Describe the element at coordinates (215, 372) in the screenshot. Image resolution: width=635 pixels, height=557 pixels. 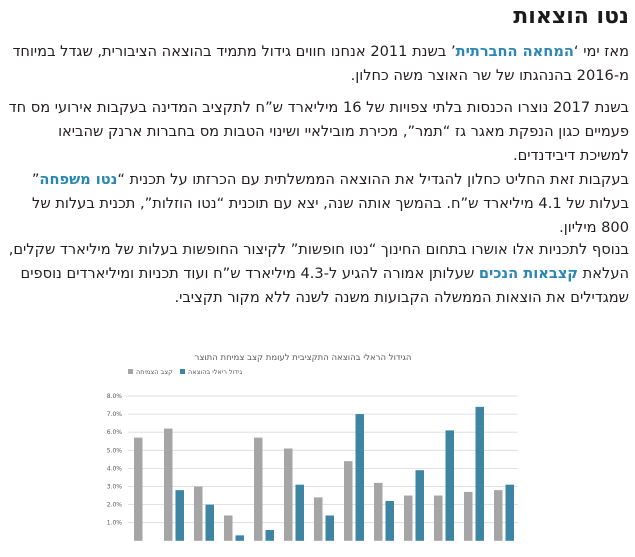
I see `legend-label: גידול ריאלי בהוצאה` at that location.